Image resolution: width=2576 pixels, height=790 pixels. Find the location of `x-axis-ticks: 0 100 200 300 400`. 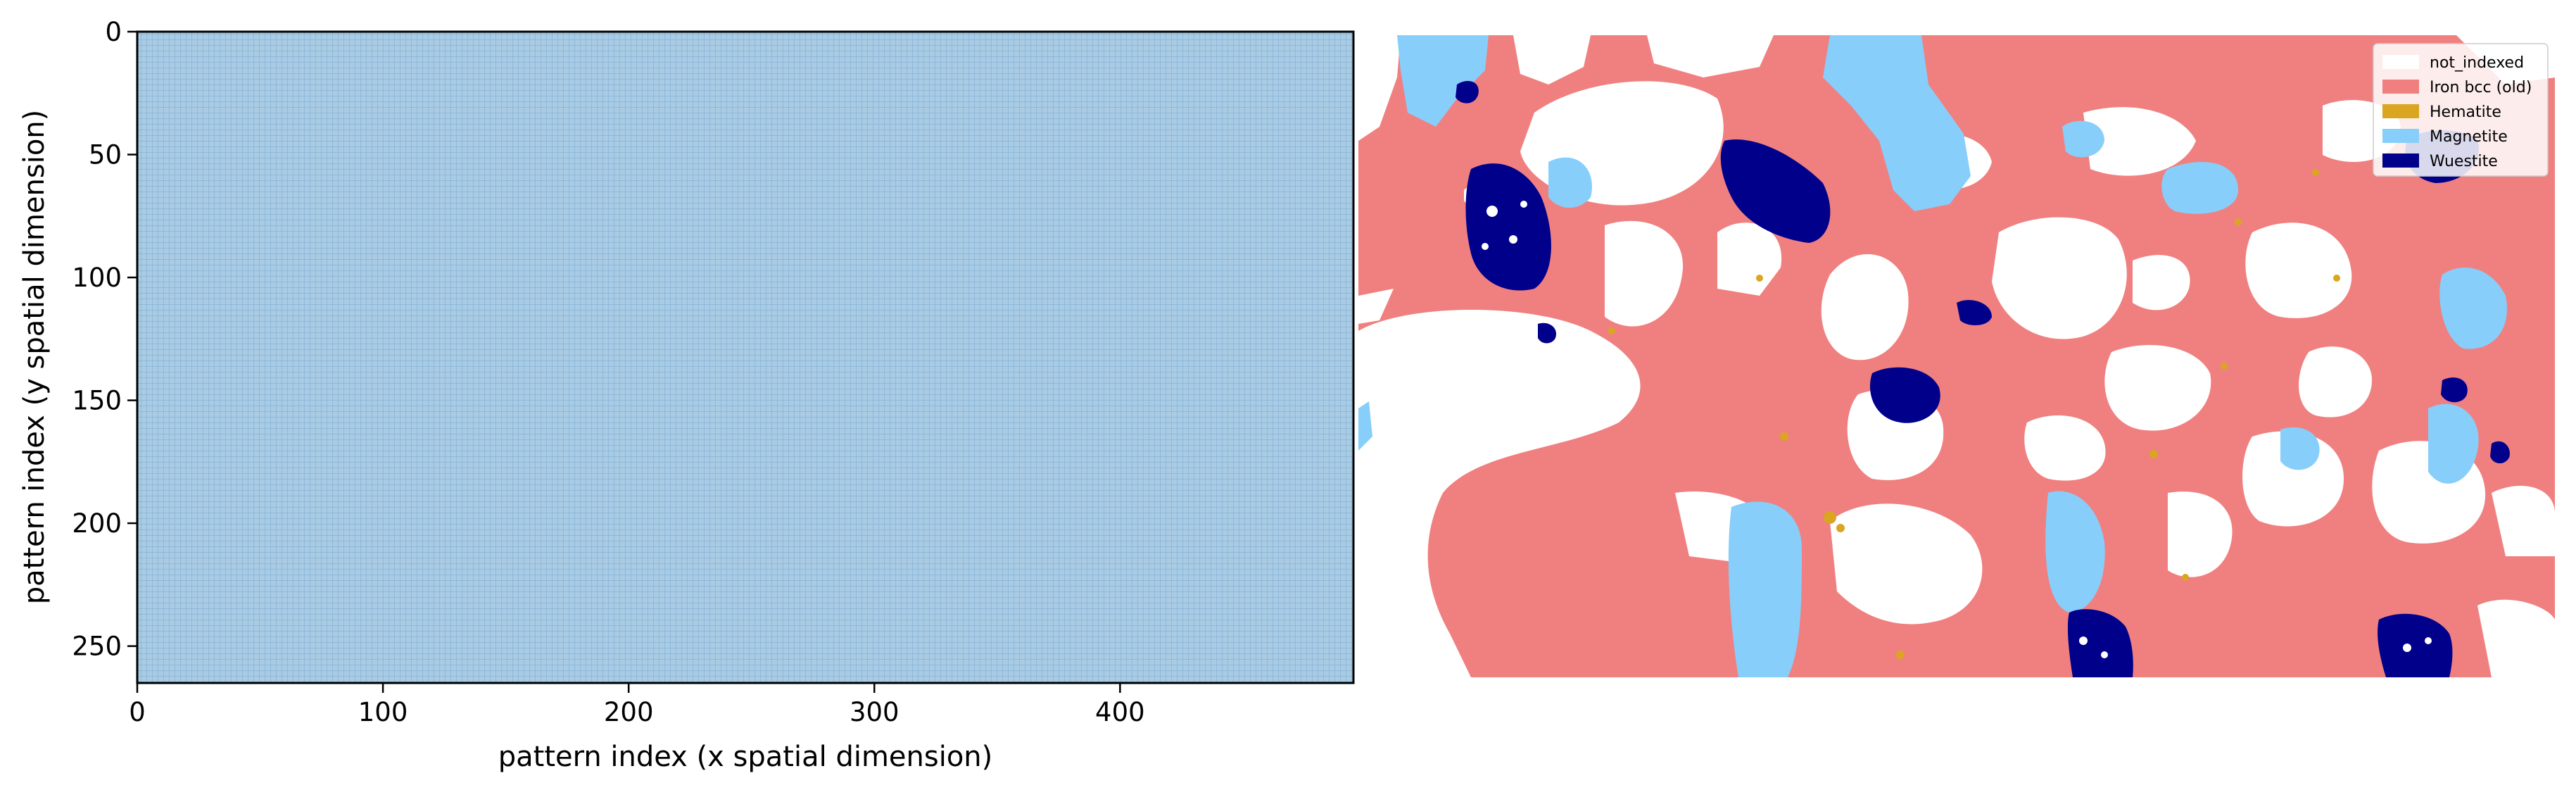

x-axis-ticks: 0 100 200 300 400 is located at coordinates (637, 705).